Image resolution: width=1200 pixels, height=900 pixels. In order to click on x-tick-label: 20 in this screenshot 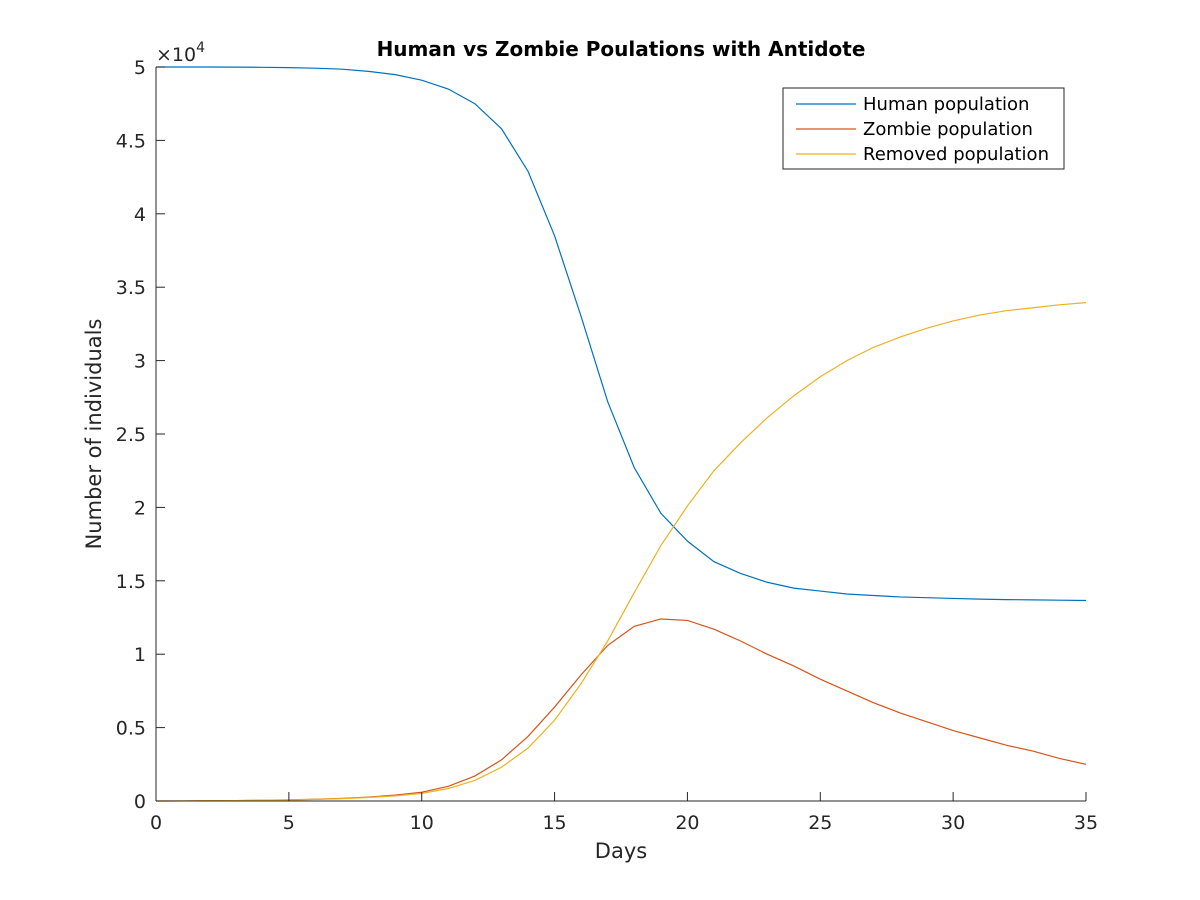, I will do `click(687, 823)`.